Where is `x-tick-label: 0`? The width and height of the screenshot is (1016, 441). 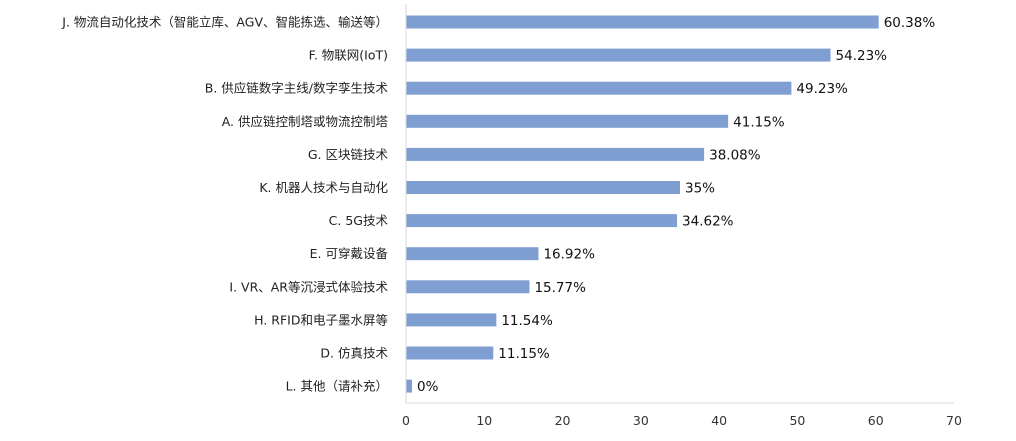
x-tick-label: 0 is located at coordinates (406, 420).